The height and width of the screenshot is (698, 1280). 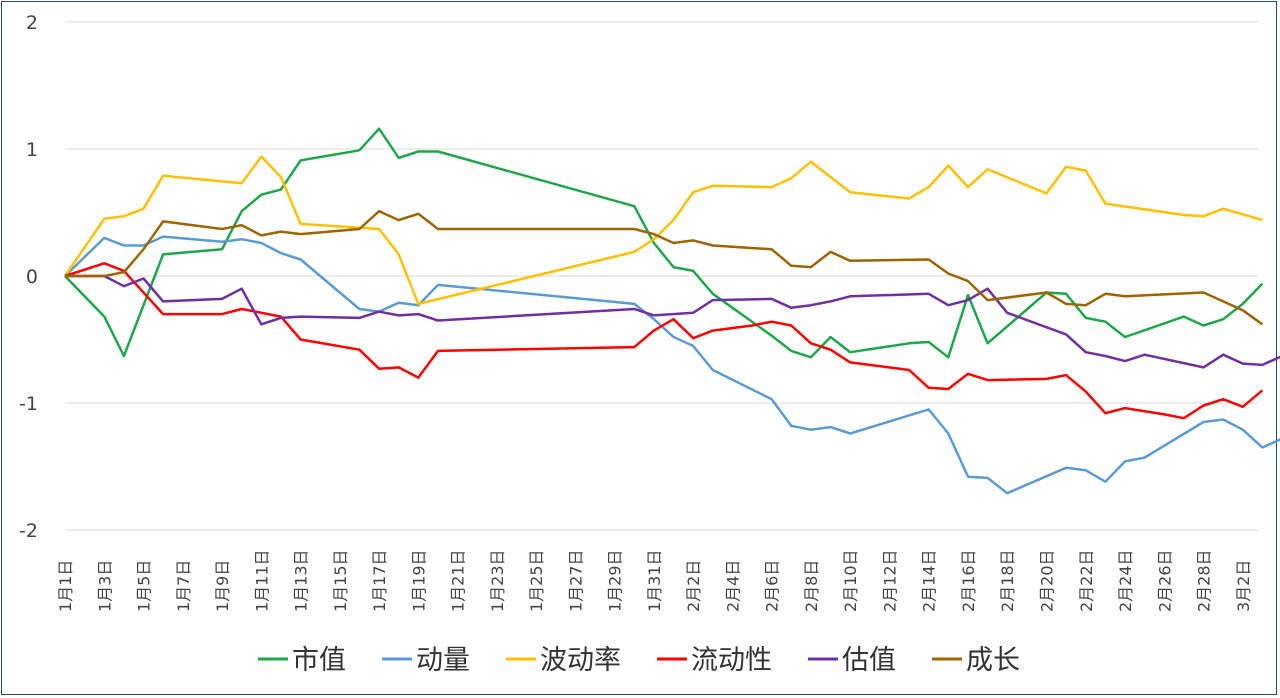 I want to click on legend-label: 估值, so click(x=869, y=660).